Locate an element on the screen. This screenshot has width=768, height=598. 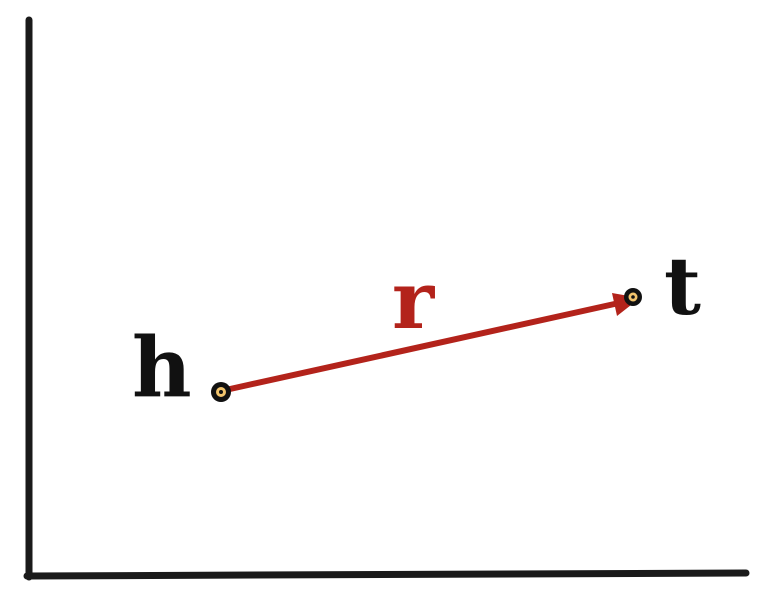
head-label: h is located at coordinates (162, 368).